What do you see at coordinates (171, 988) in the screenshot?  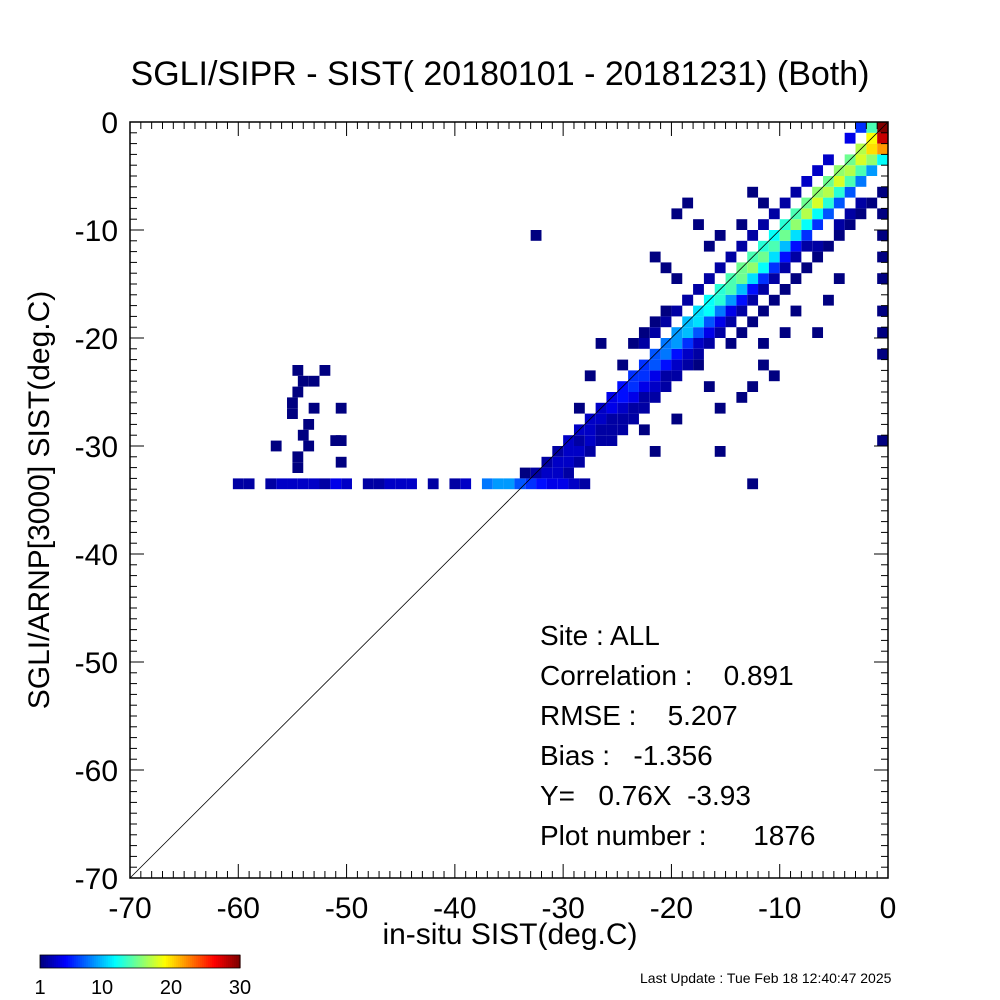 I see `colorbar-tick-label: 20` at bounding box center [171, 988].